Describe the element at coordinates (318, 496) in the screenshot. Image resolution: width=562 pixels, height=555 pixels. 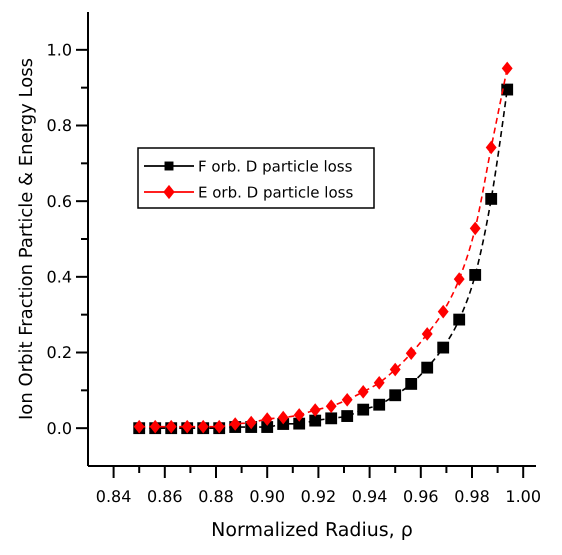
I see `x-tick-label: 0.92` at that location.